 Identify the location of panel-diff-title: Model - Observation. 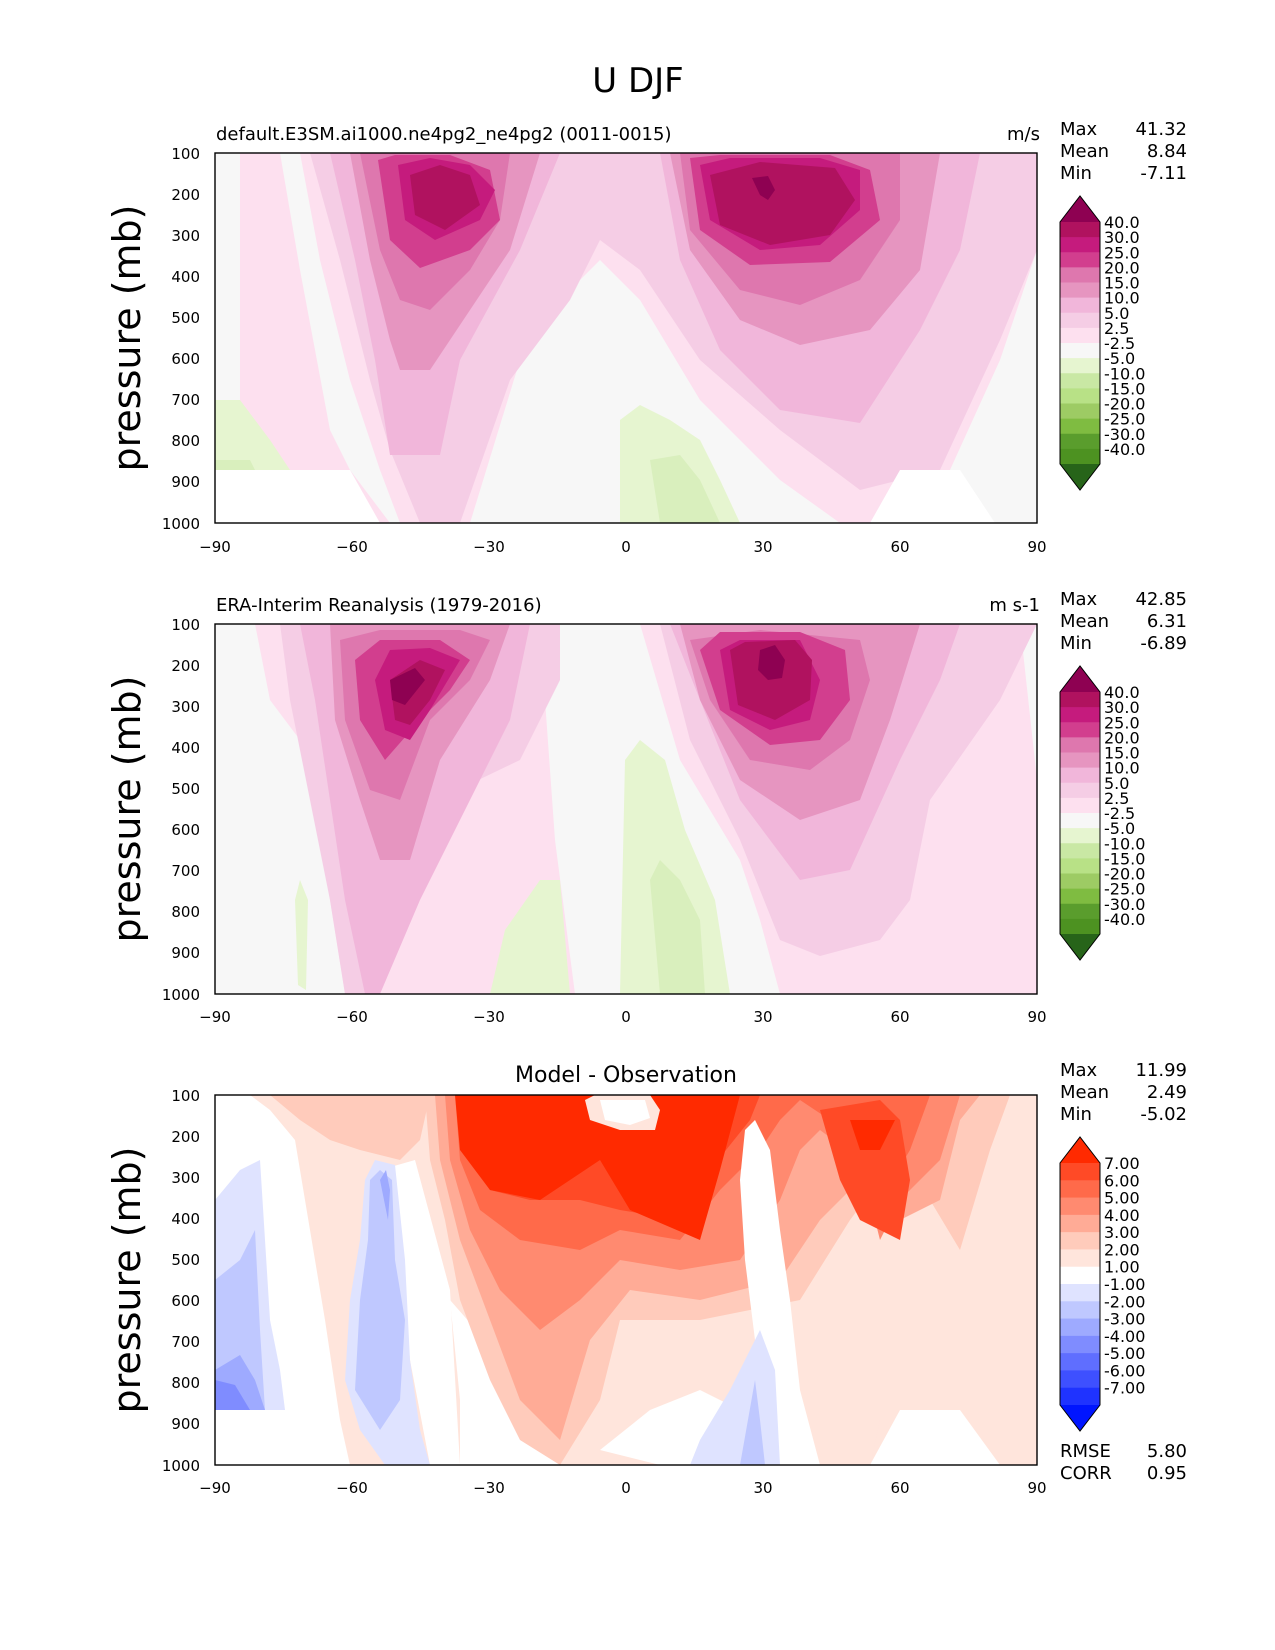
(626, 1075).